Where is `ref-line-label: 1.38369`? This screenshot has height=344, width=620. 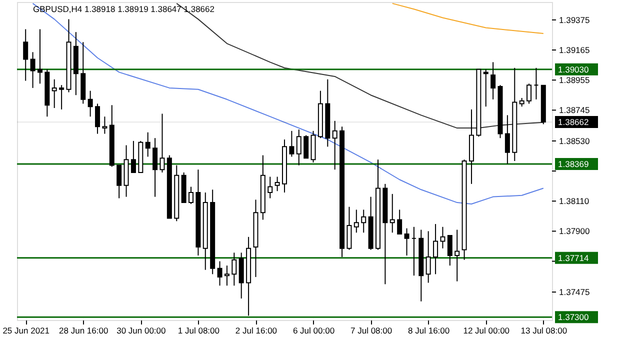
ref-line-label: 1.38369 is located at coordinates (573, 164).